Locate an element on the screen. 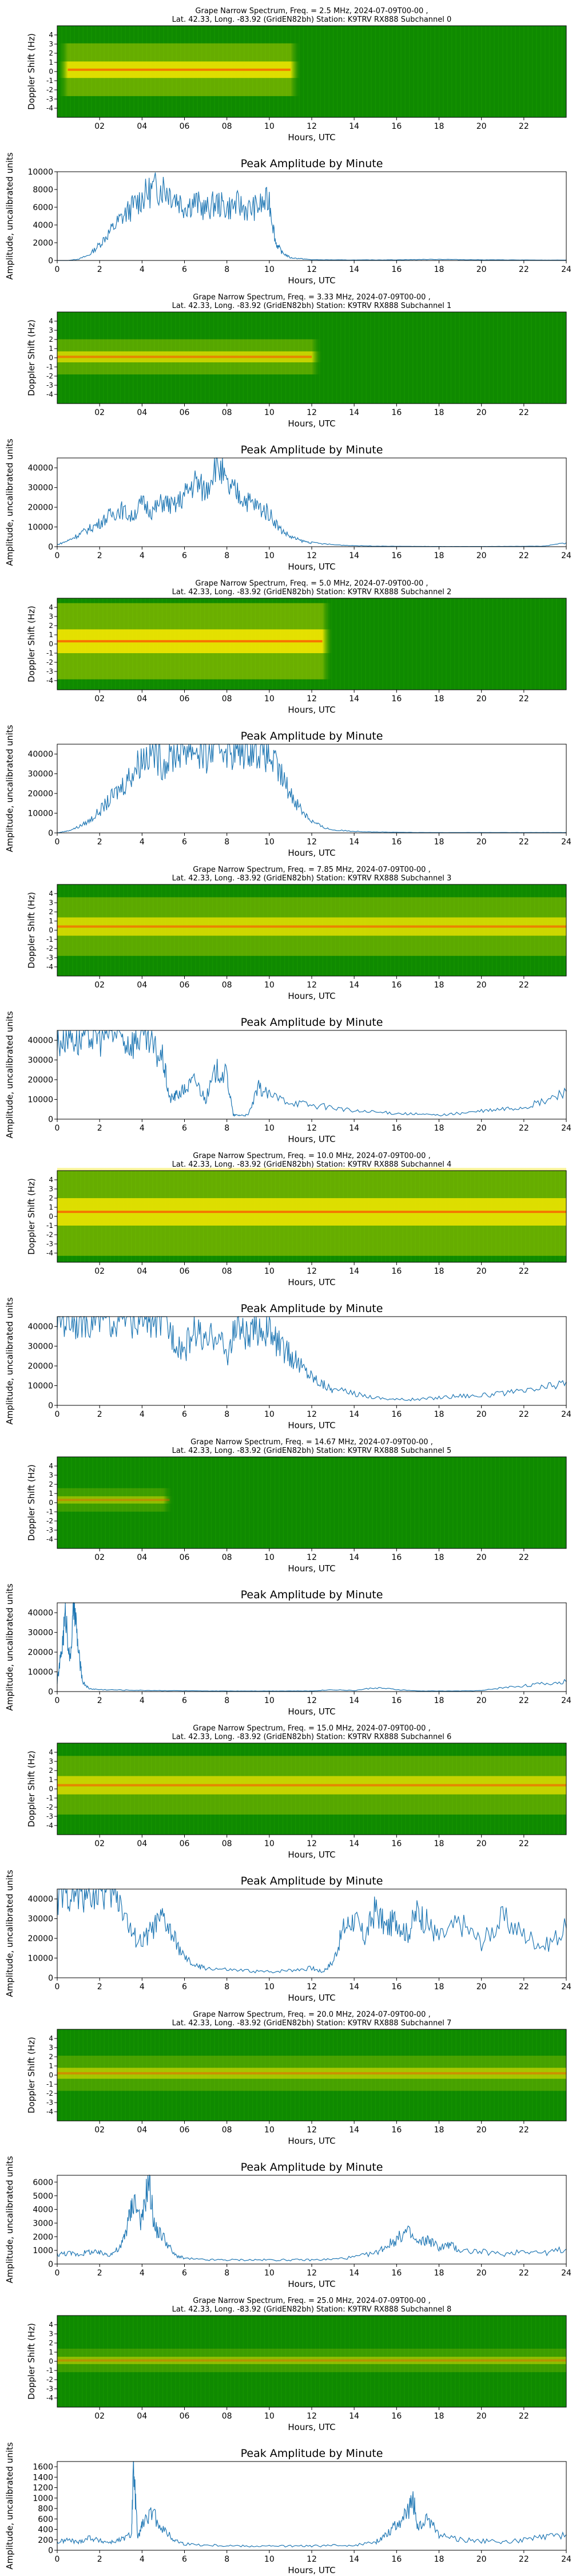  amplitude-series-line is located at coordinates (312, 2504).